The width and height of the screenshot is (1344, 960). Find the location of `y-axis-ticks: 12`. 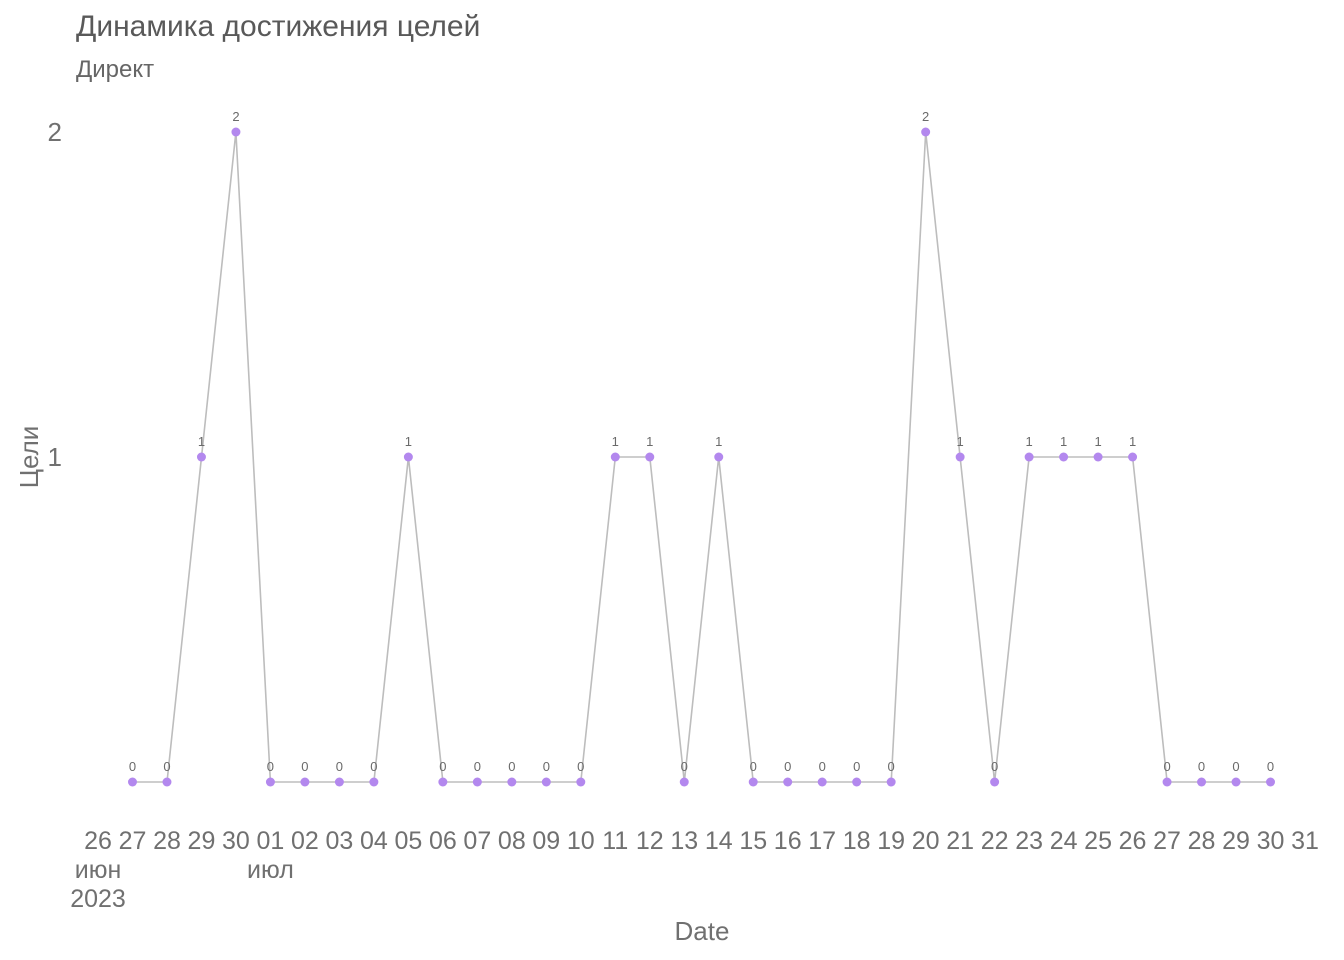

y-axis-ticks: 12 is located at coordinates (55, 294).